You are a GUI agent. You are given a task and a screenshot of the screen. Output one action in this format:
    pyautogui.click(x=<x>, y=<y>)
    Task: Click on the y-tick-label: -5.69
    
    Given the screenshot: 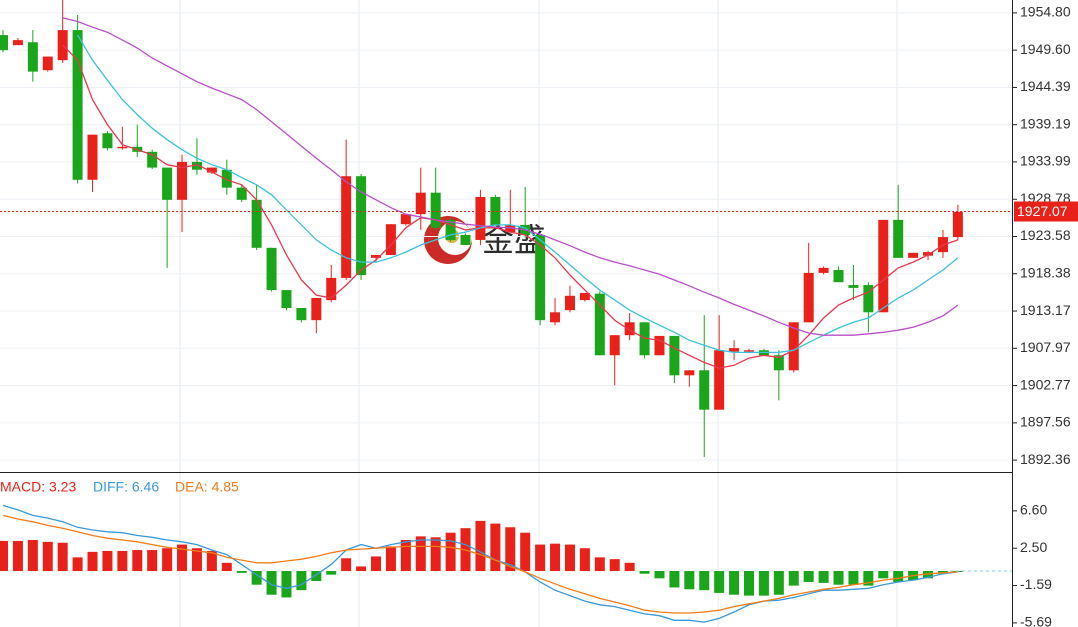 What is the action you would take?
    pyautogui.click(x=1036, y=620)
    